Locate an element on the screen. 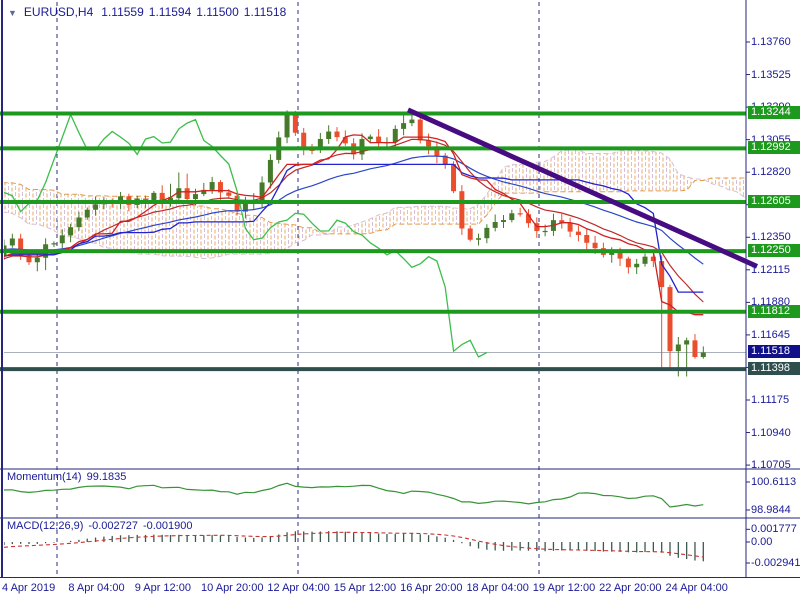 Image resolution: width=800 pixels, height=600 pixels. price-tick-label: 1.11645 is located at coordinates (770, 334).